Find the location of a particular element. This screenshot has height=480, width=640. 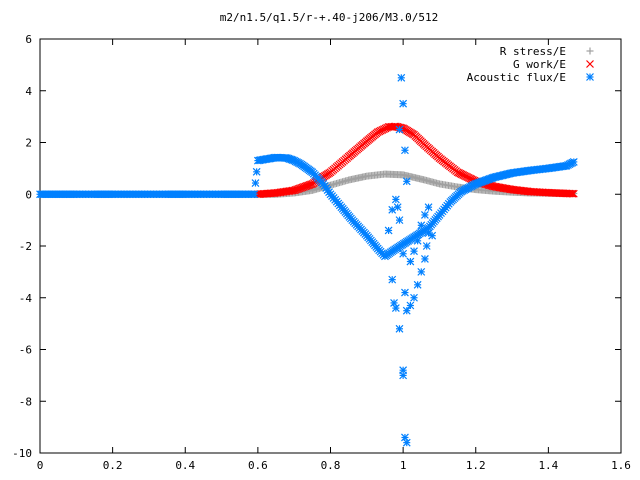

y-tick-label: 0 is located at coordinates (28, 194).